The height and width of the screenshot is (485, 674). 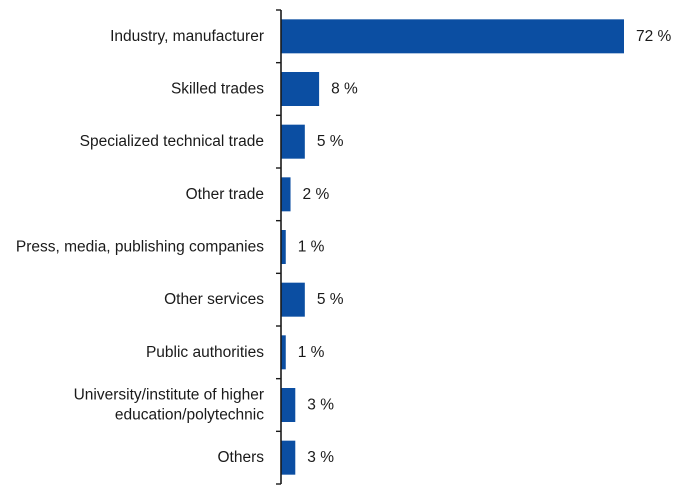 What do you see at coordinates (172, 141) in the screenshot?
I see `category-label: Specialized technical trade` at bounding box center [172, 141].